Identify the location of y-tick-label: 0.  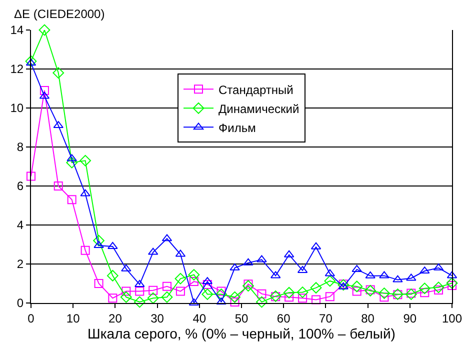
(20, 303).